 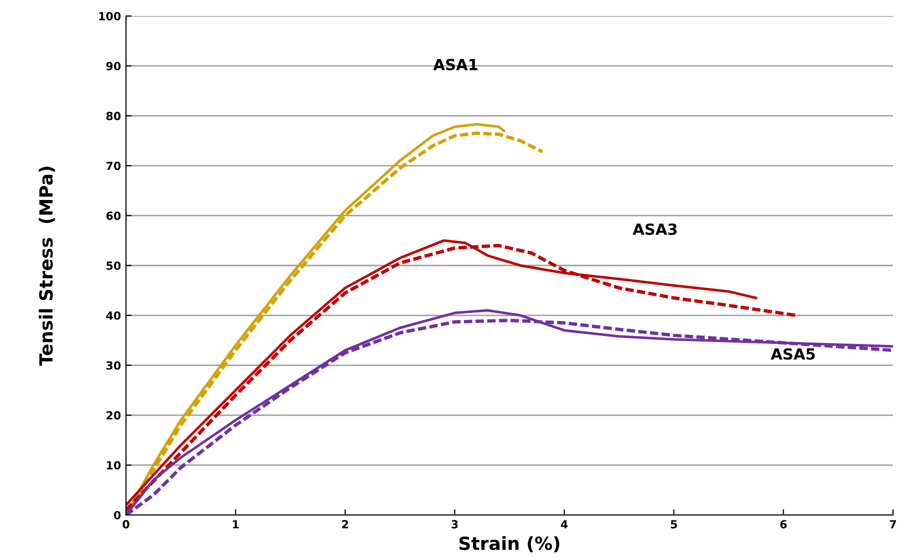 What do you see at coordinates (792, 354) in the screenshot?
I see `annotation: ASA5` at bounding box center [792, 354].